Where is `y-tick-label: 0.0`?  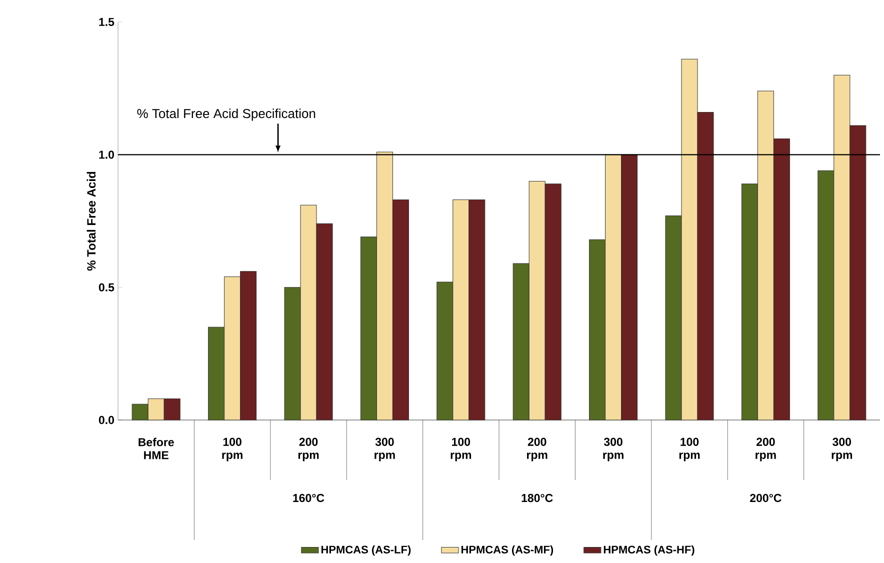
y-tick-label: 0.0 is located at coordinates (106, 420).